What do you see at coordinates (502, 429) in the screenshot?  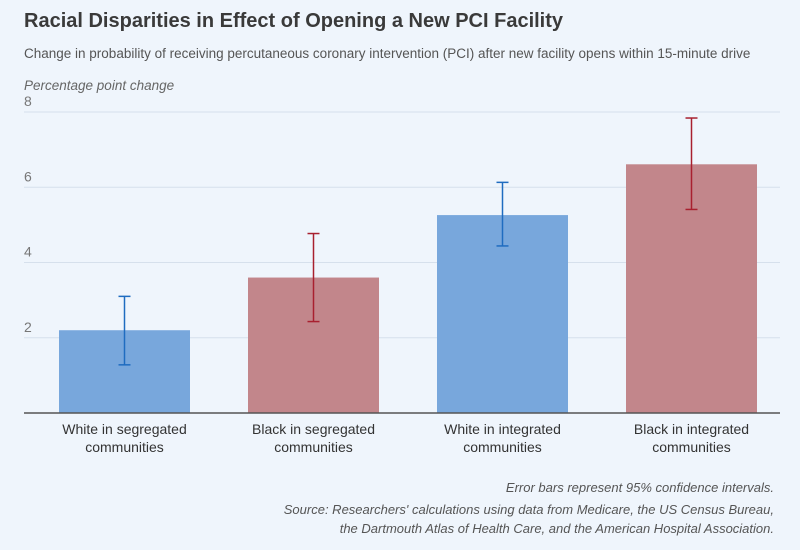 I see `x-tick-label: White in integrated` at bounding box center [502, 429].